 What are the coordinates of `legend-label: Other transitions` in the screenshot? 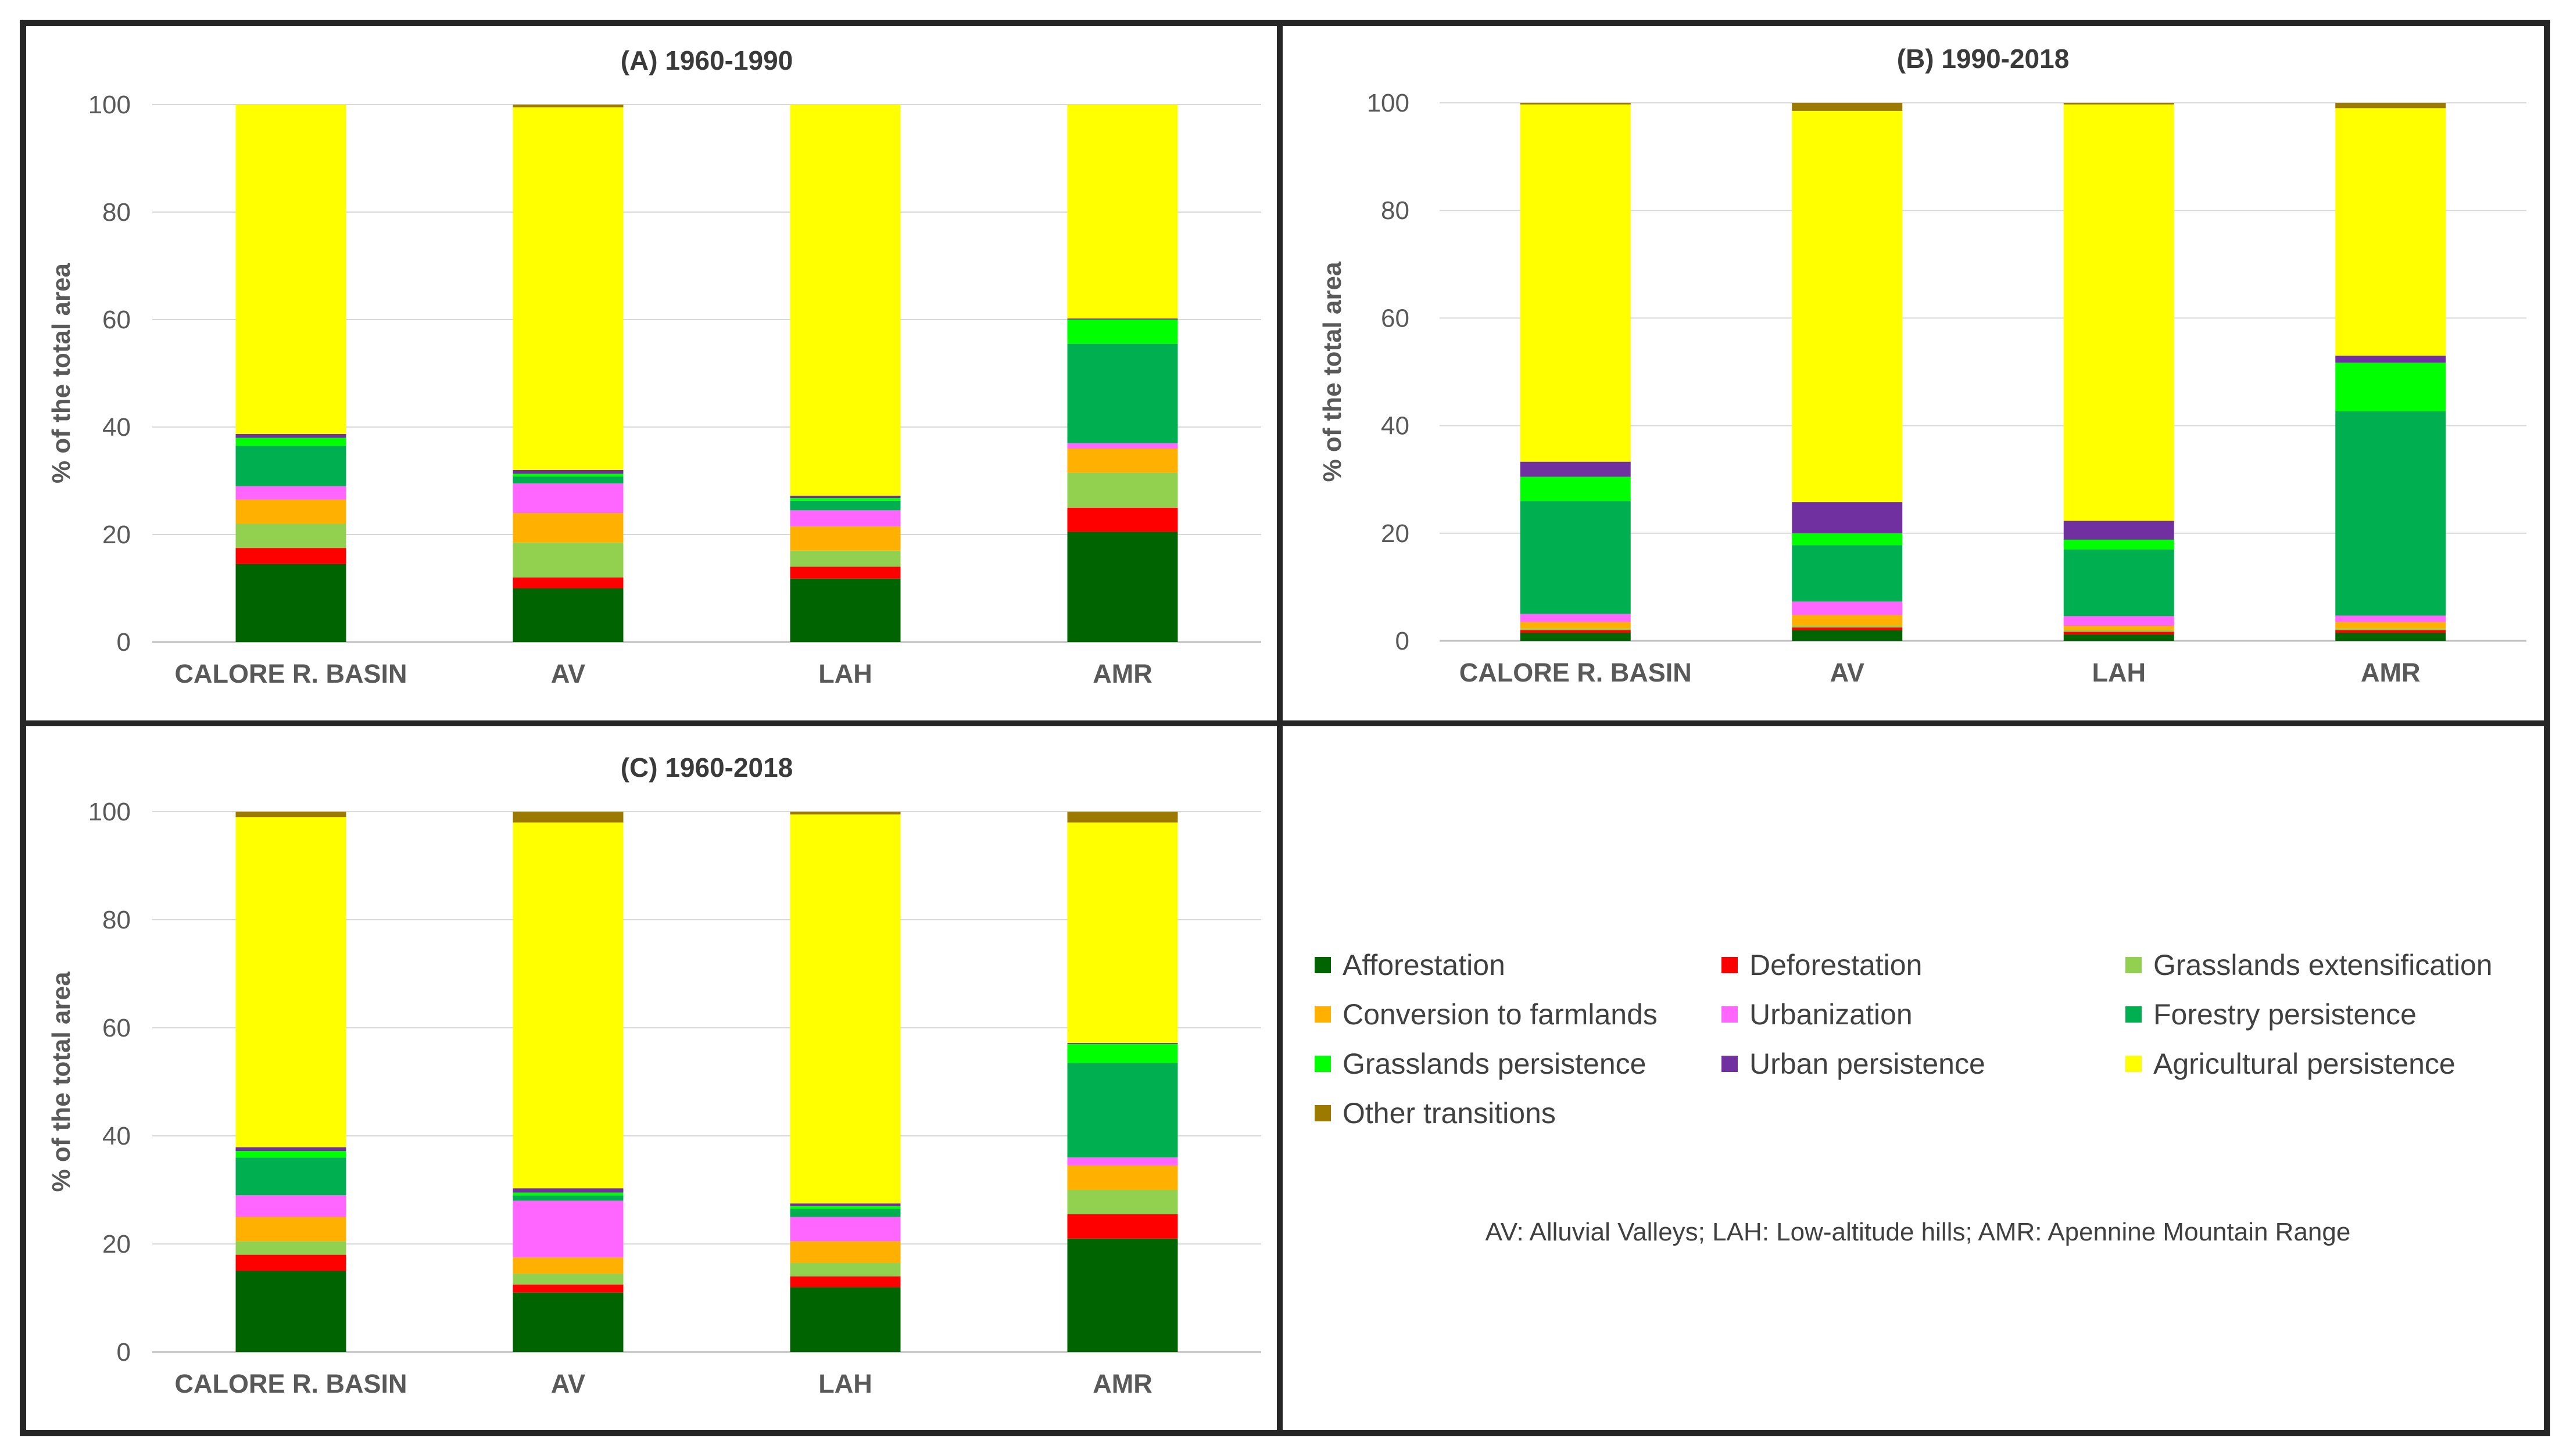 It's located at (1450, 1113).